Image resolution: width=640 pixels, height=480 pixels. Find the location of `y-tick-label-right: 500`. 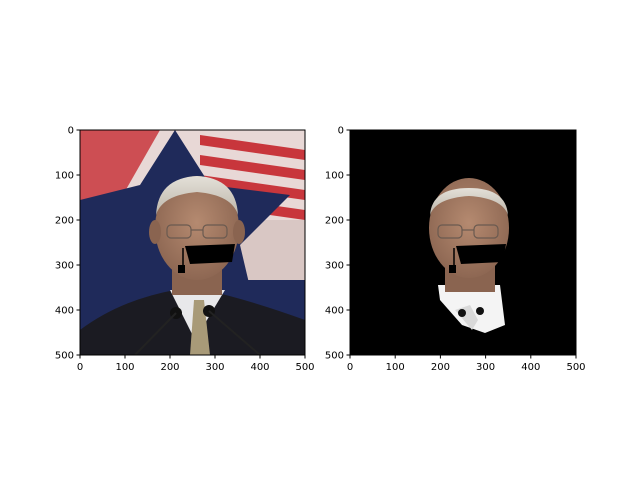

y-tick-label-right: 500 is located at coordinates (334, 356).